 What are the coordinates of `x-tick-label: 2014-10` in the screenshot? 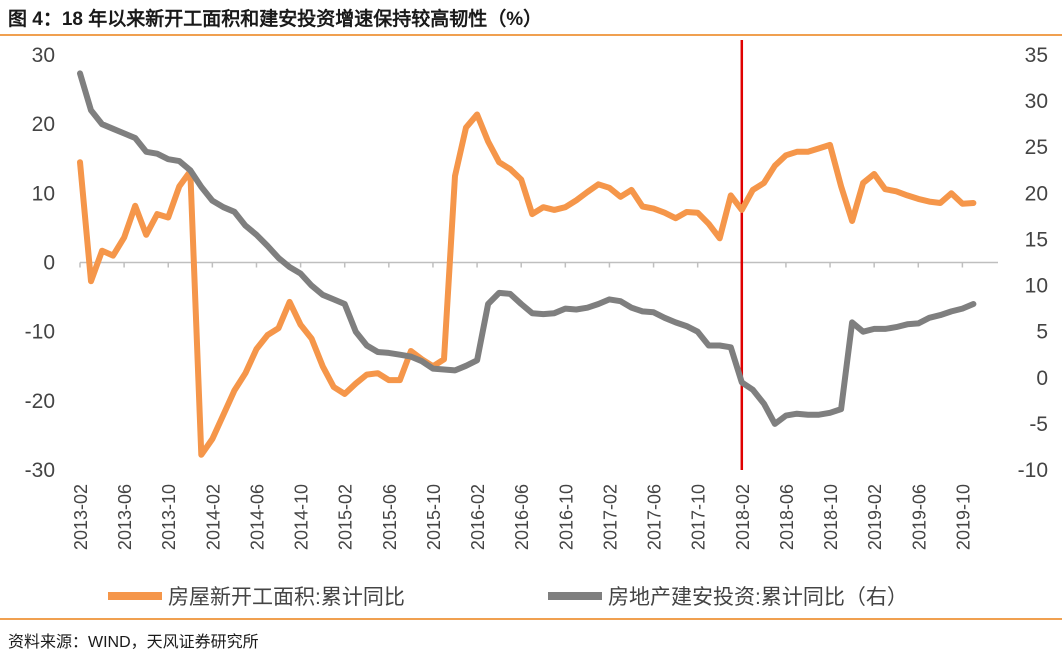 It's located at (302, 517).